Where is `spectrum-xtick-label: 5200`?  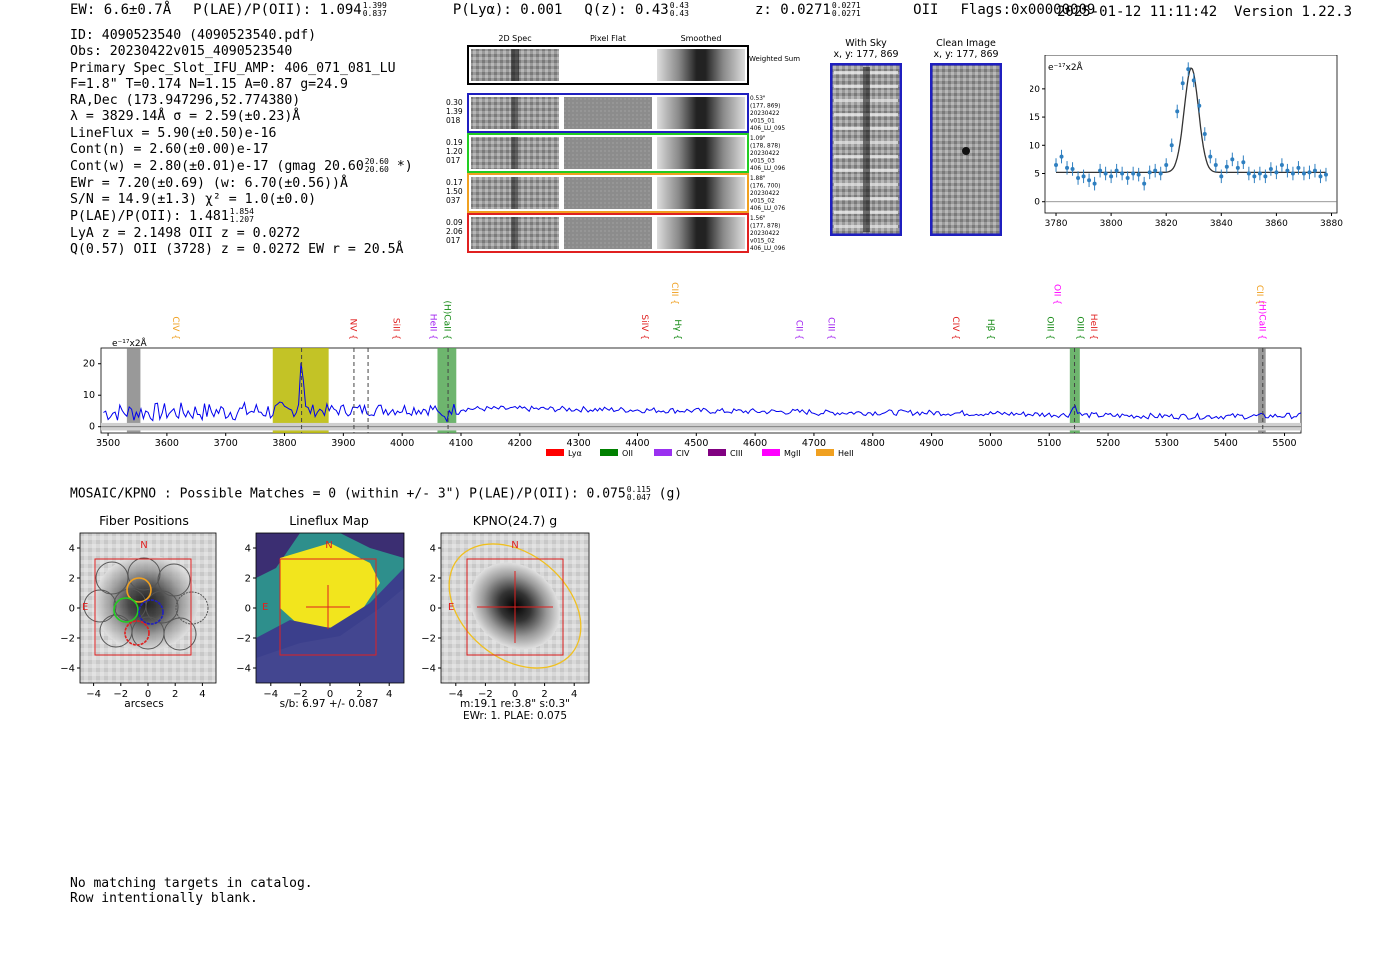
spectrum-xtick-label: 5200 is located at coordinates (1108, 443).